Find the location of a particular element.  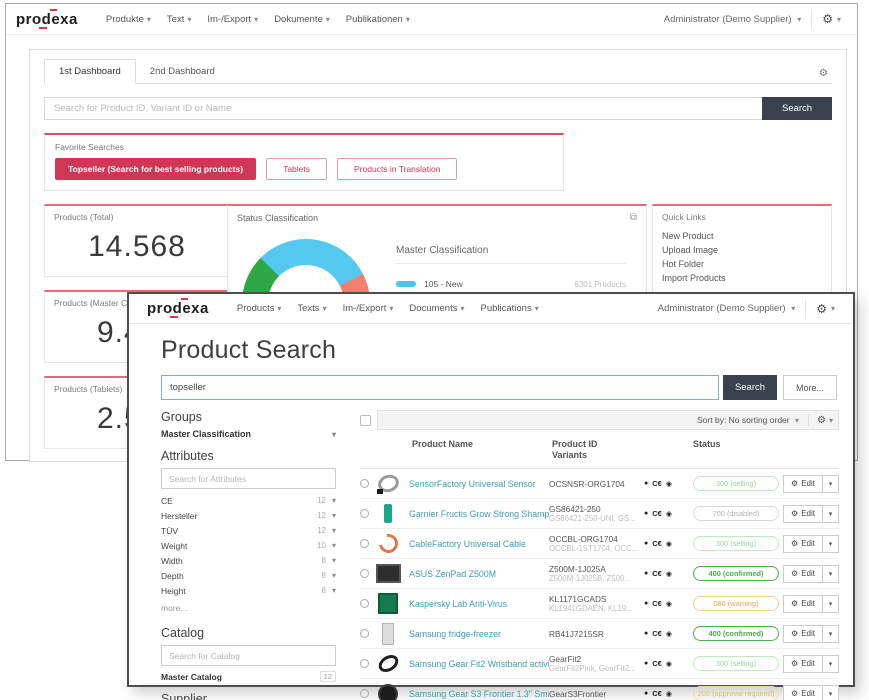

favorite-translation-button: Products in Translation is located at coordinates (397, 169).